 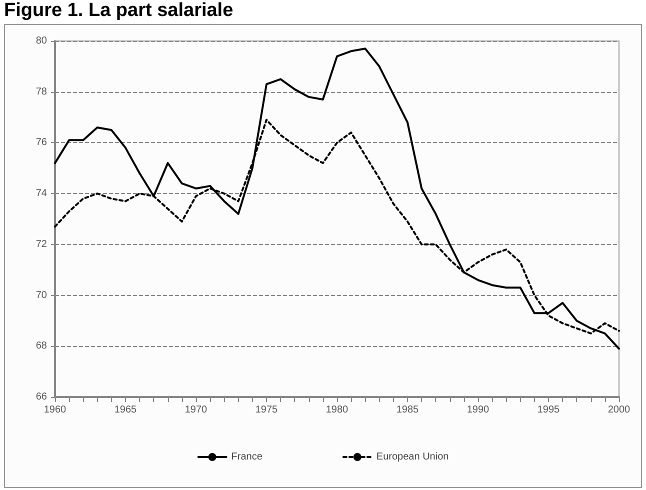 What do you see at coordinates (126, 410) in the screenshot?
I see `x-tick-label: 1965` at bounding box center [126, 410].